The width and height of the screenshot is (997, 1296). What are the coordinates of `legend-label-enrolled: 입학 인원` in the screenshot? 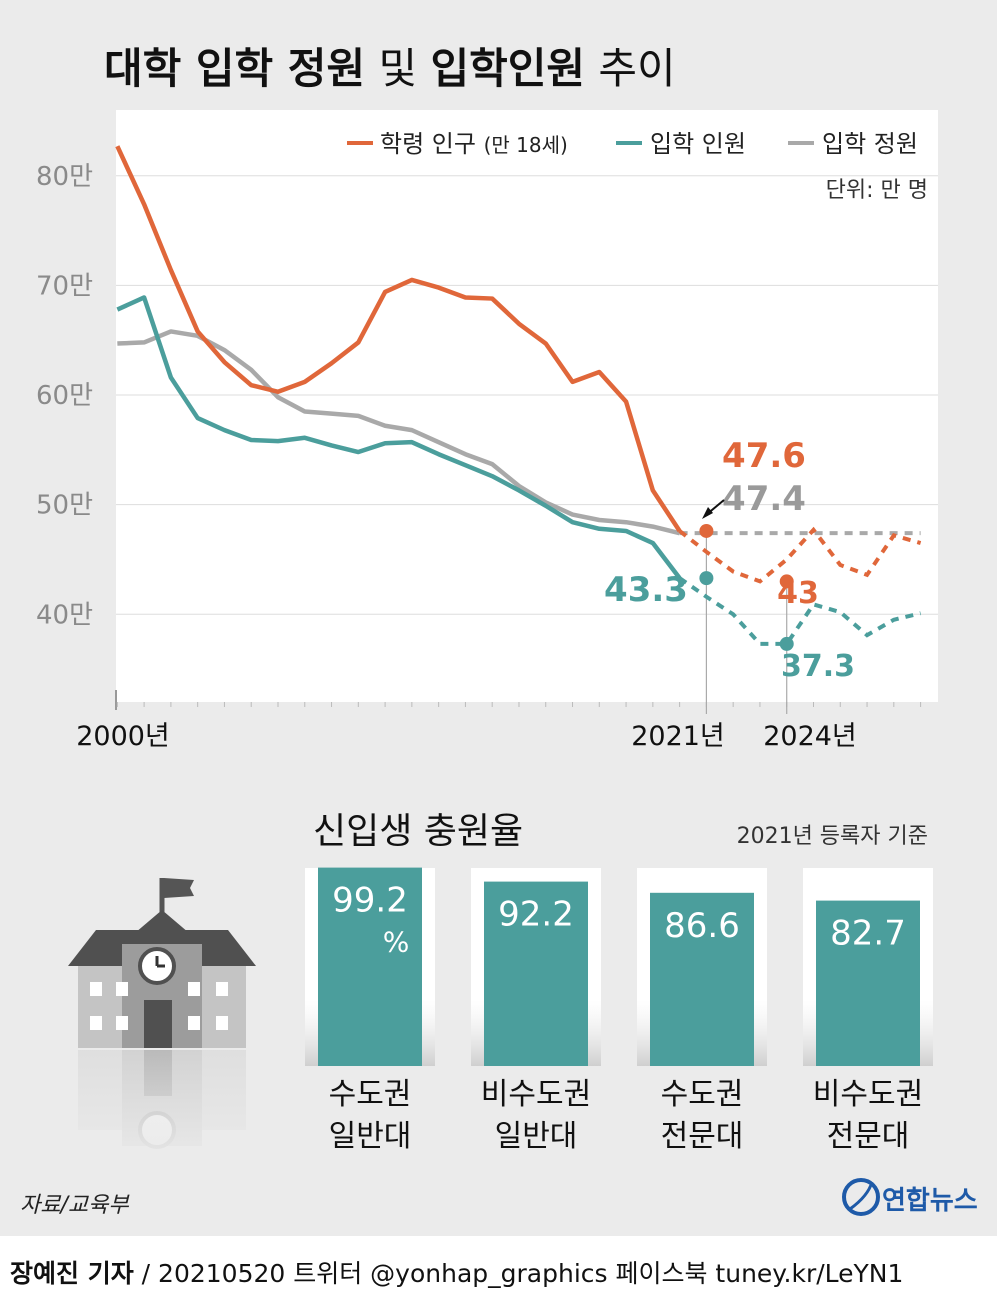 It's located at (698, 144).